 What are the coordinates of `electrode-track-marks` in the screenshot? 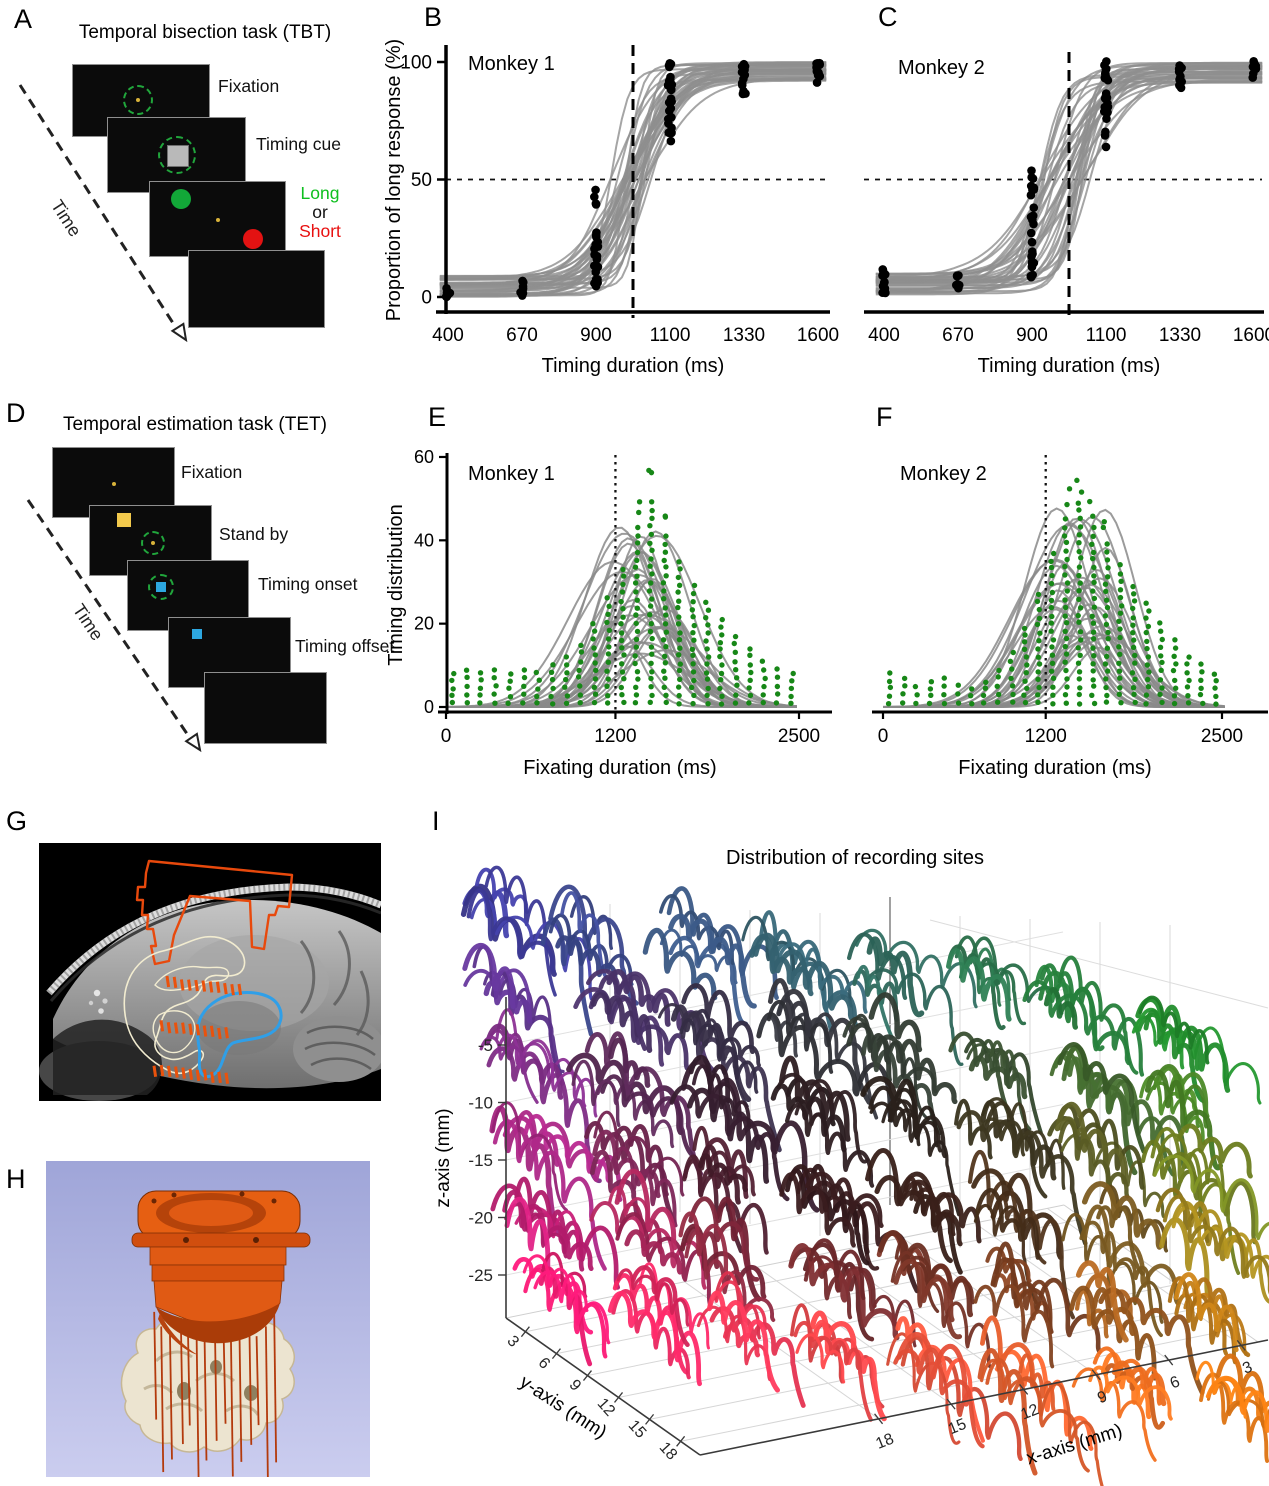 It's located at (197, 1029).